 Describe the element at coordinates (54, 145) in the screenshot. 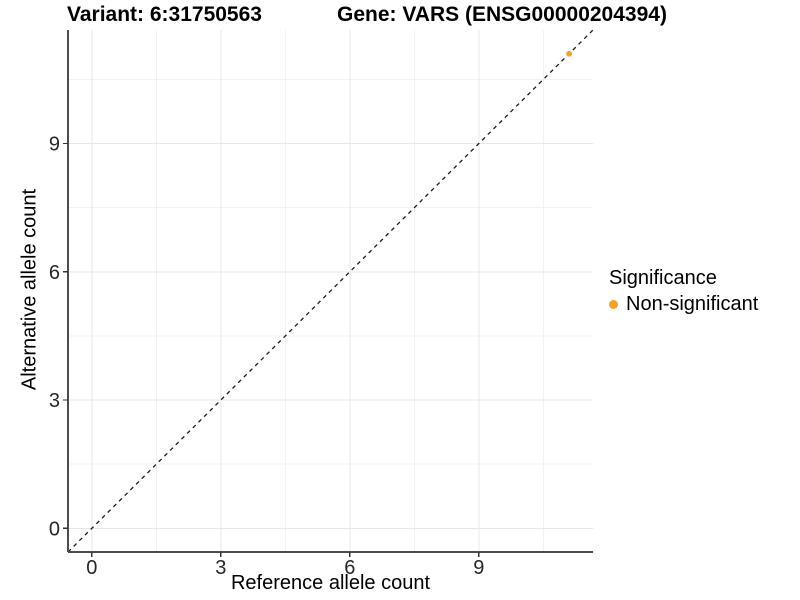

I see `y-tick-label: 9` at that location.